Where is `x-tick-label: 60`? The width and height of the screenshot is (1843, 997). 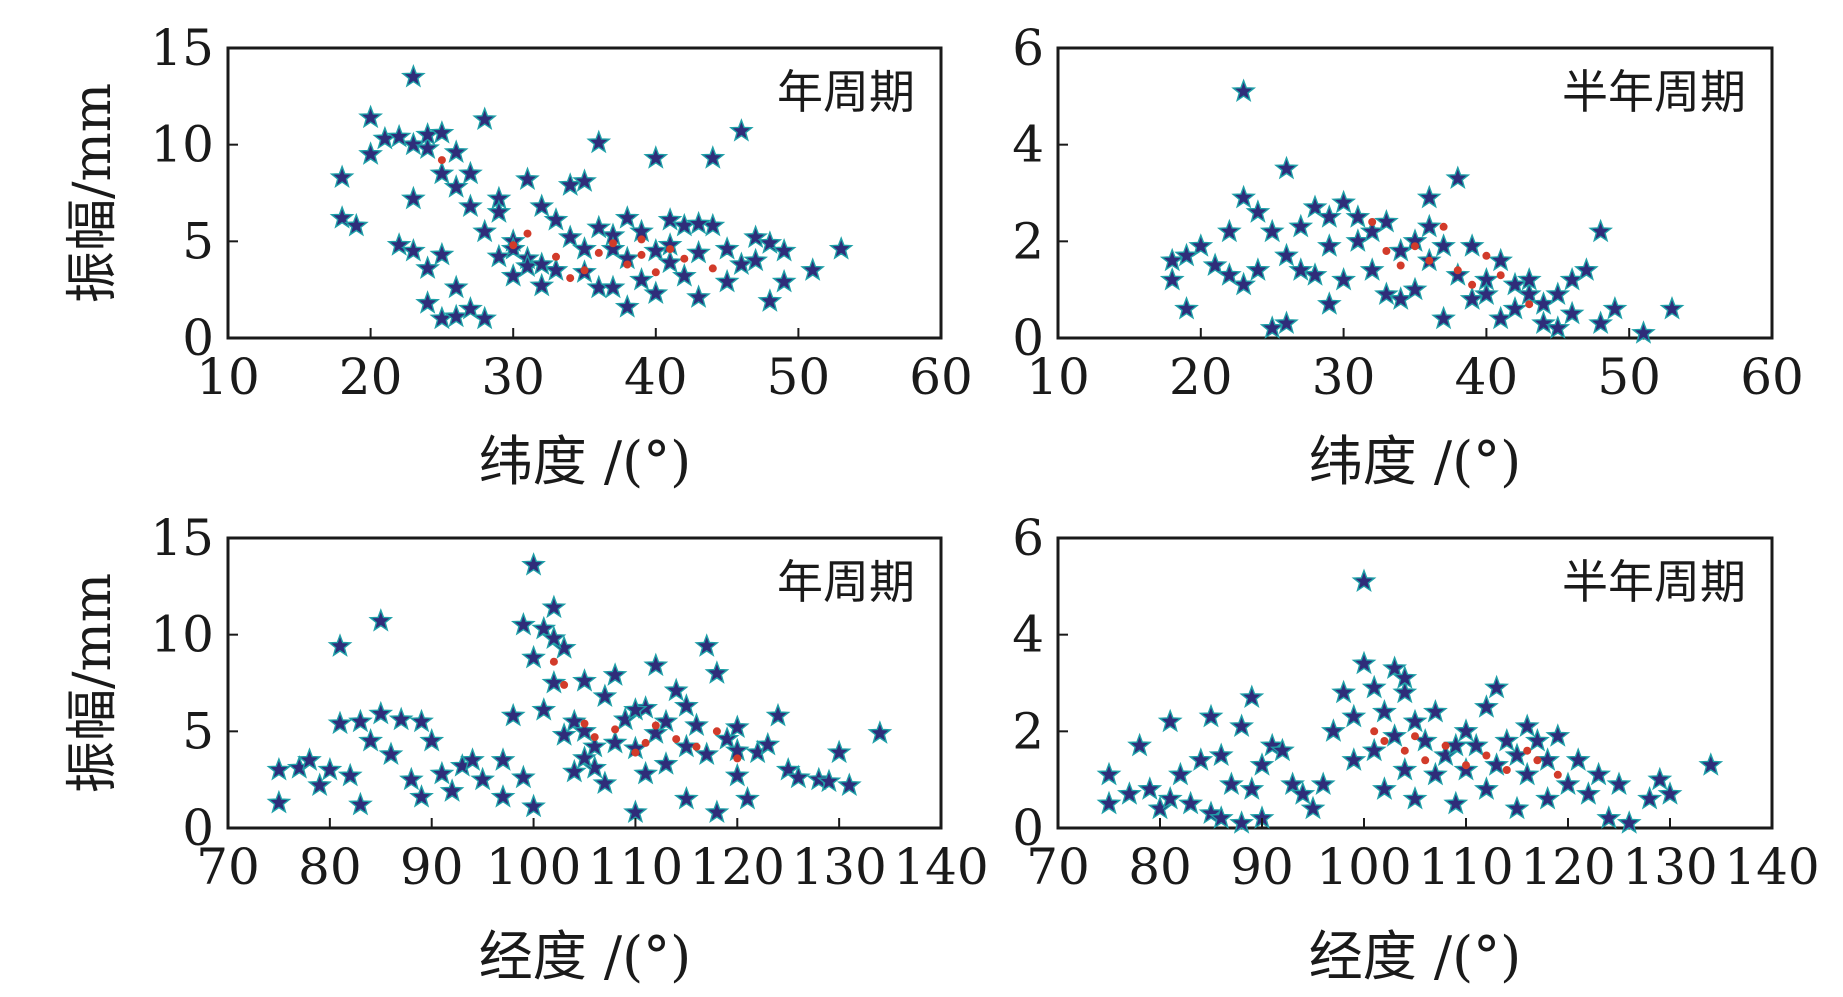 x-tick-label: 60 is located at coordinates (1772, 377).